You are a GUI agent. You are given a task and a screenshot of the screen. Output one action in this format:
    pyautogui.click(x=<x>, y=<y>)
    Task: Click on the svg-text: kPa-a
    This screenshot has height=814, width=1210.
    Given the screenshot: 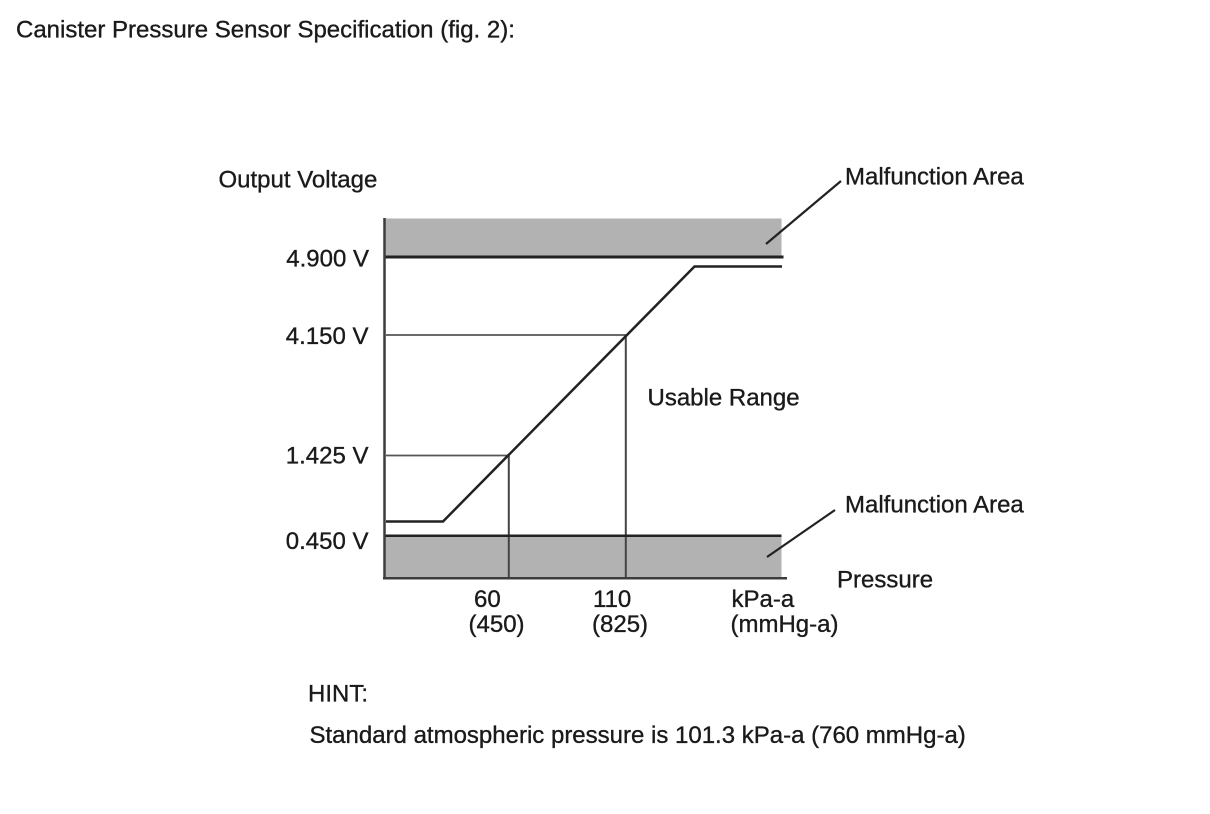 What is the action you would take?
    pyautogui.click(x=763, y=599)
    